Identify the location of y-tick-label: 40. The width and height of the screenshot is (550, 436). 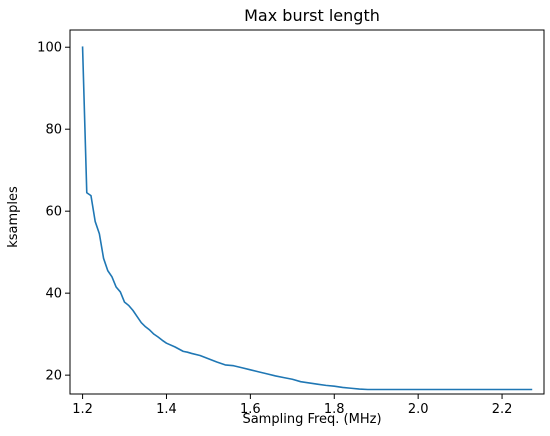
(53, 294).